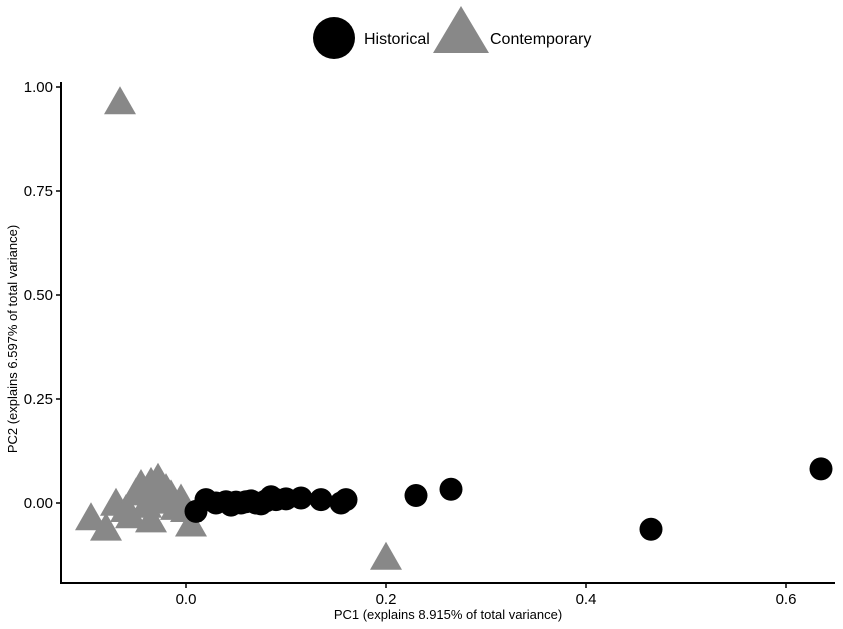 Image resolution: width=843 pixels, height=629 pixels. What do you see at coordinates (540, 39) in the screenshot?
I see `legend-label-contemporary: Contemporary` at bounding box center [540, 39].